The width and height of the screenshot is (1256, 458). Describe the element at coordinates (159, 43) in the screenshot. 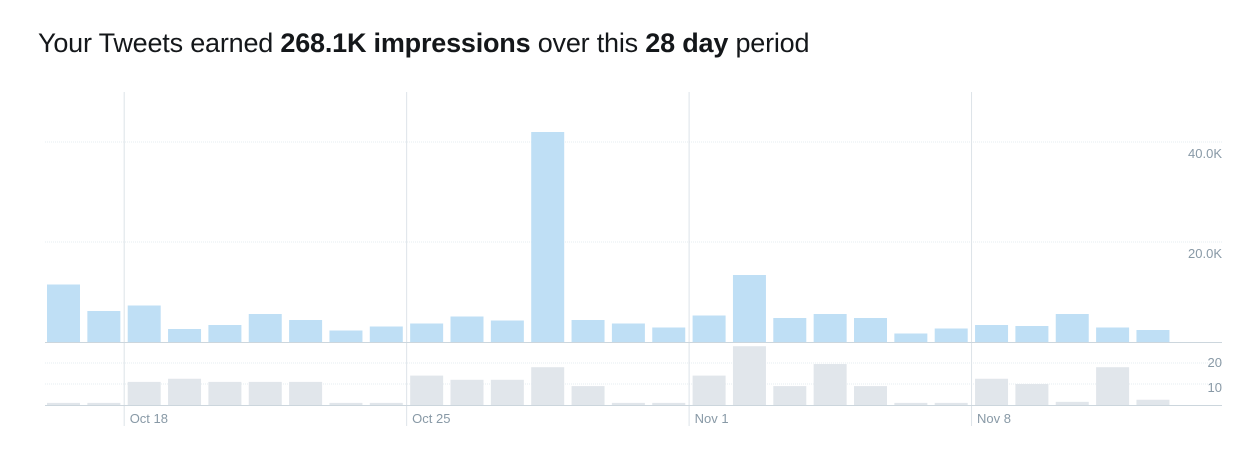

I see `headline-prefix: Your Tweets earned` at that location.